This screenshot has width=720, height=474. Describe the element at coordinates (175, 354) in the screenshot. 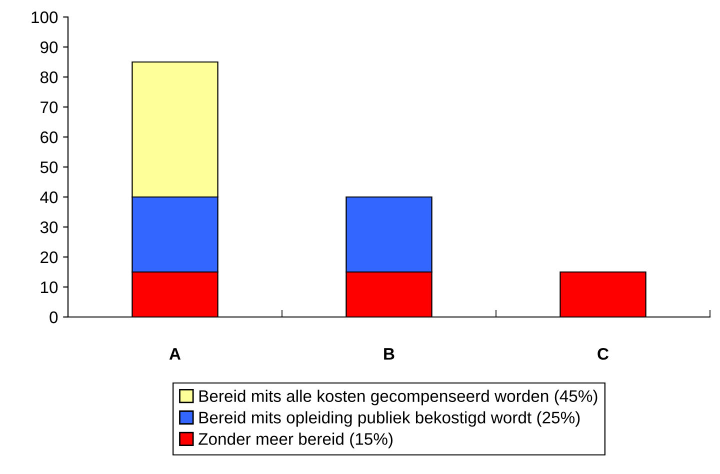

I see `x-tick-label: A` at that location.